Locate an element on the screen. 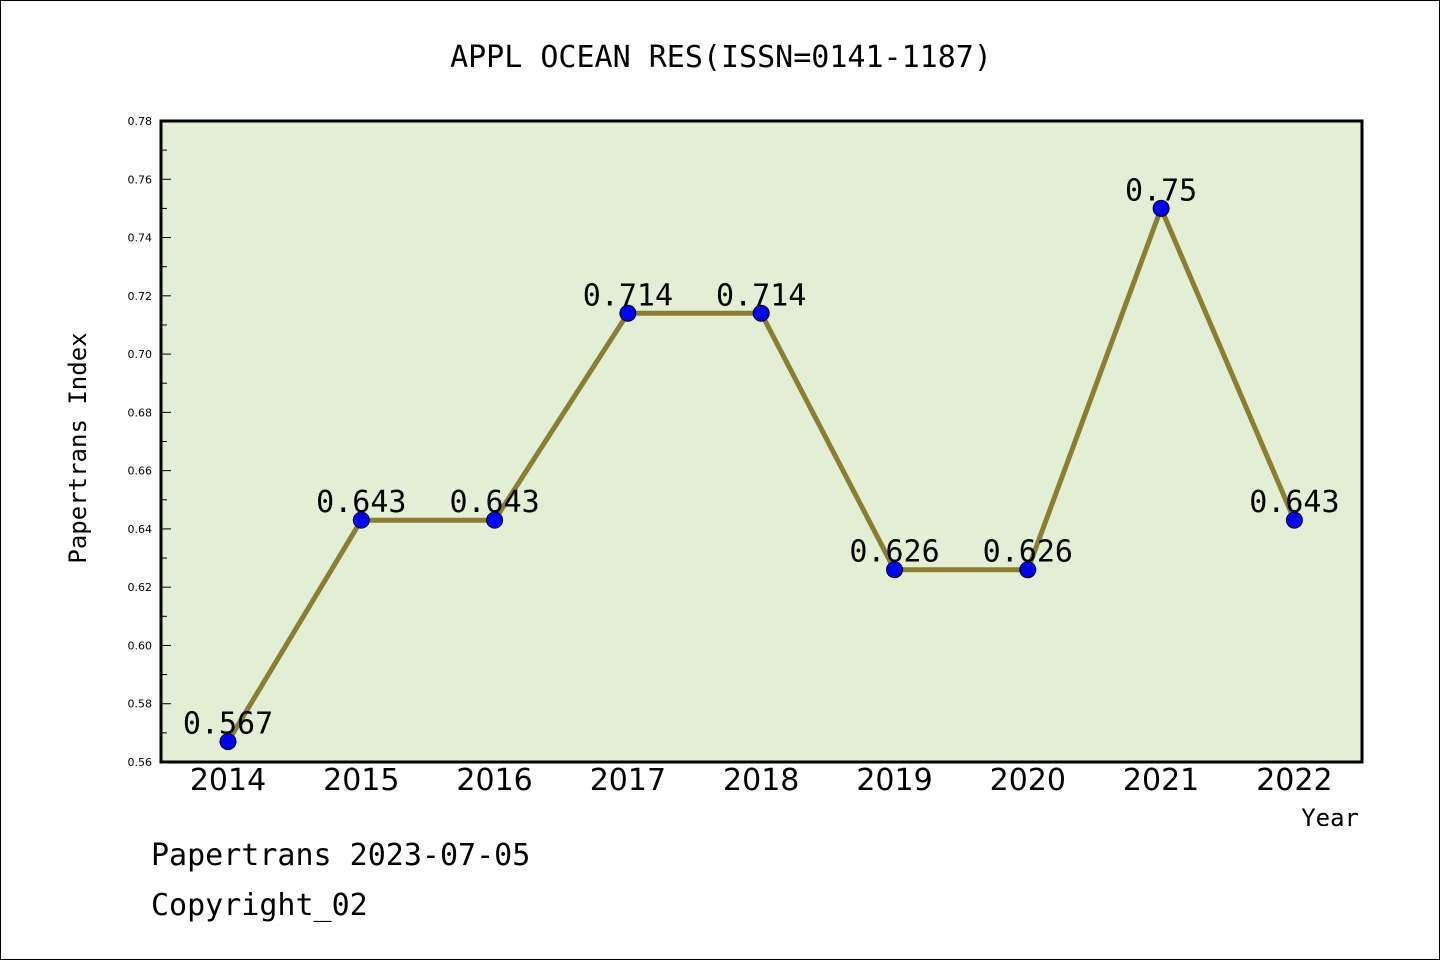  y-tick-label: 0.62 is located at coordinates (140, 587).